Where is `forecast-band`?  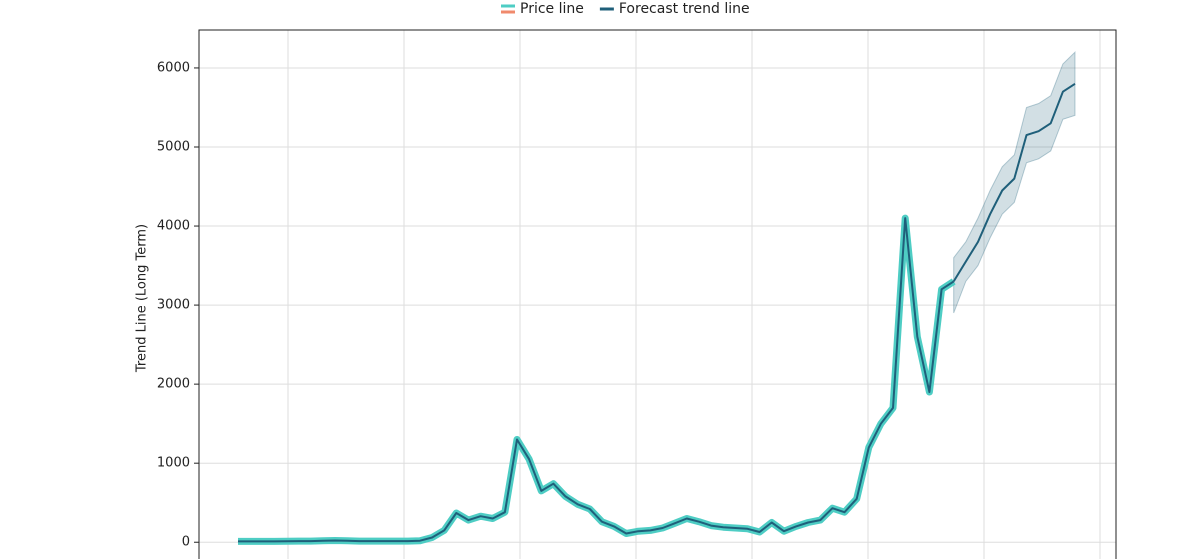 forecast-band is located at coordinates (1014, 182).